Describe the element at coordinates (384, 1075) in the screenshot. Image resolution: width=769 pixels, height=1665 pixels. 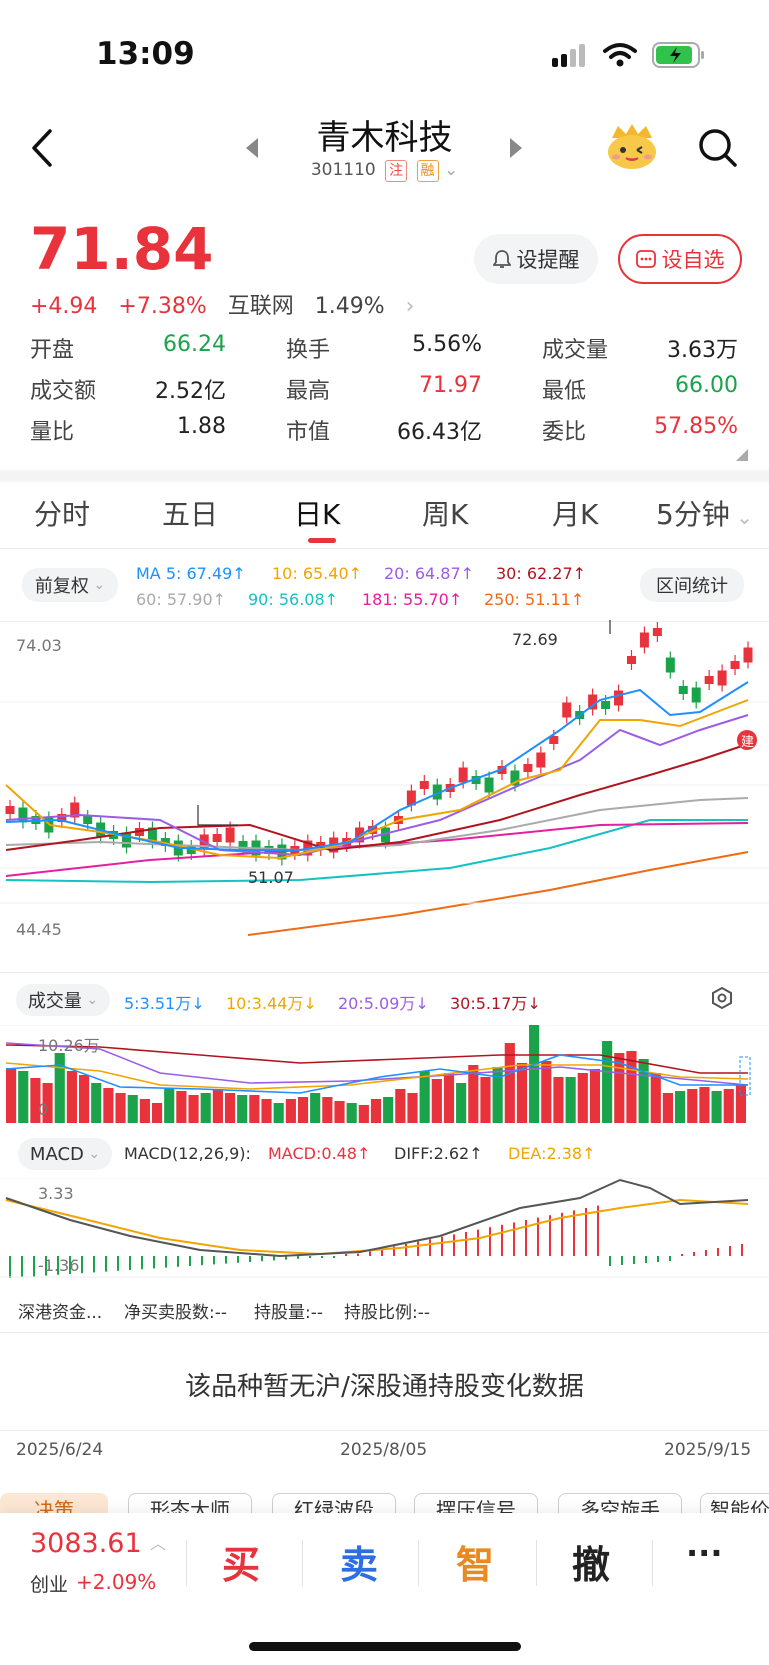
I see `volume-chart` at that location.